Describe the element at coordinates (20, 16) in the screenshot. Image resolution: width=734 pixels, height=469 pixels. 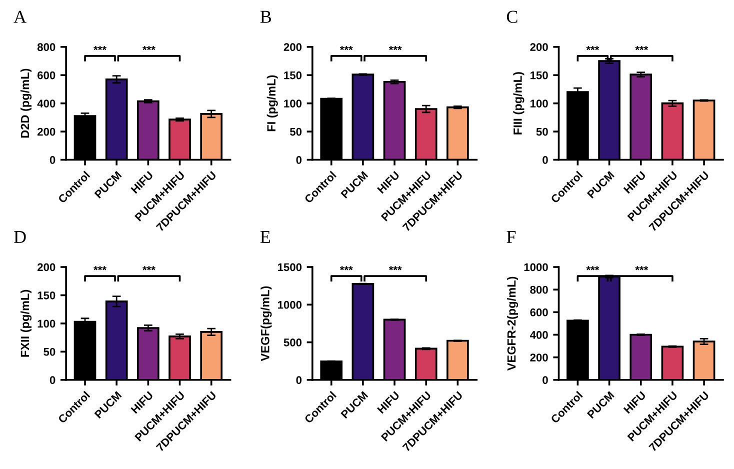
I see `chart-title: A` at that location.